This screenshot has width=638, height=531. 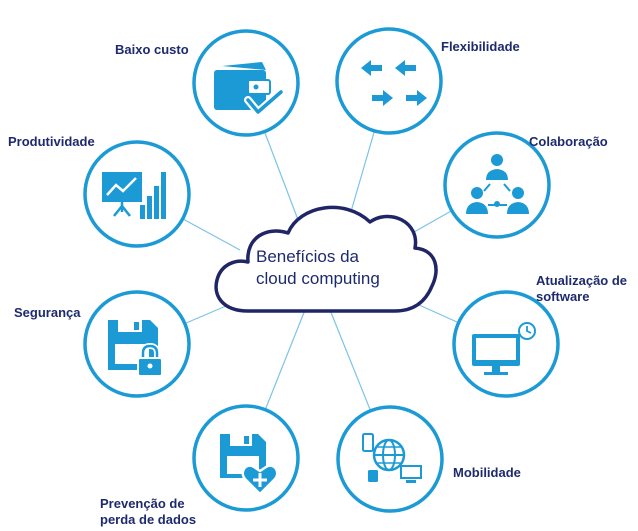 I want to click on label-seguranca: Segurança, so click(x=47, y=312).